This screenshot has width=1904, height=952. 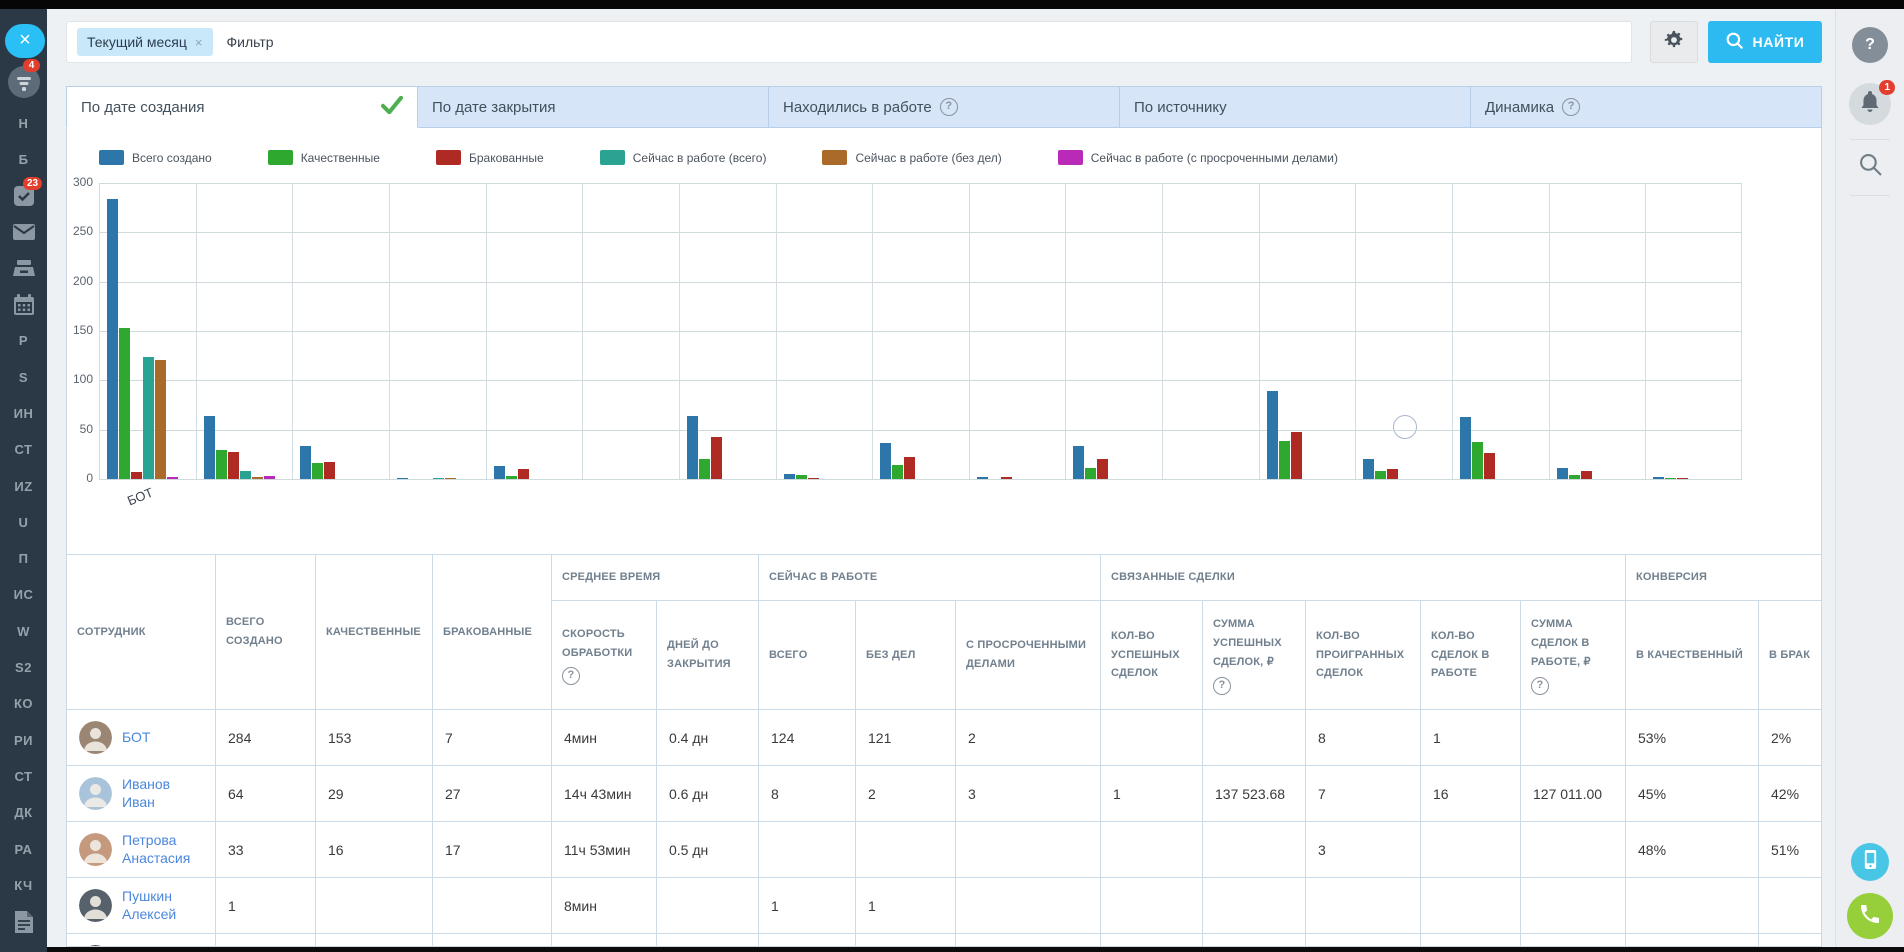 What do you see at coordinates (23, 159) in the screenshot?
I see `sidebar-item-Б: Б` at bounding box center [23, 159].